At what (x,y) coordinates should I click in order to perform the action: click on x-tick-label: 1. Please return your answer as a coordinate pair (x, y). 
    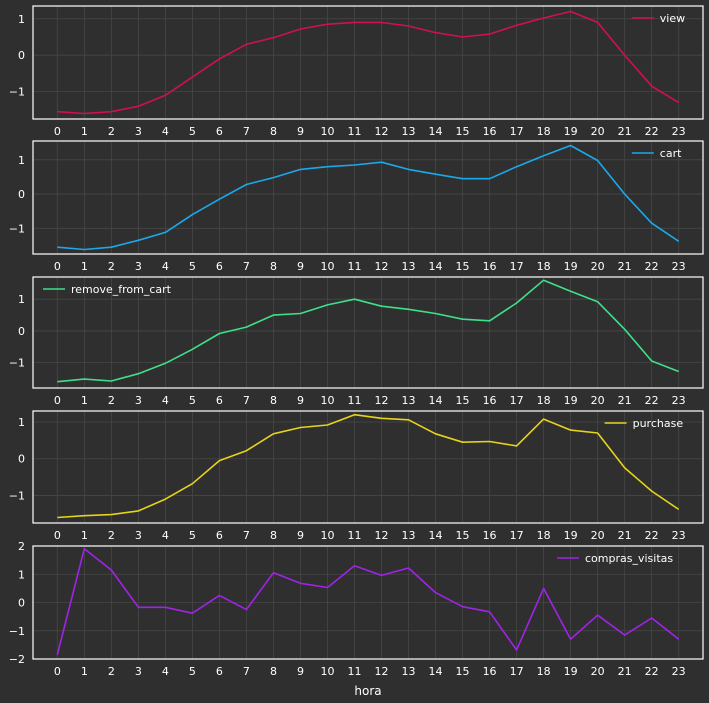
    Looking at the image, I should click on (84, 535).